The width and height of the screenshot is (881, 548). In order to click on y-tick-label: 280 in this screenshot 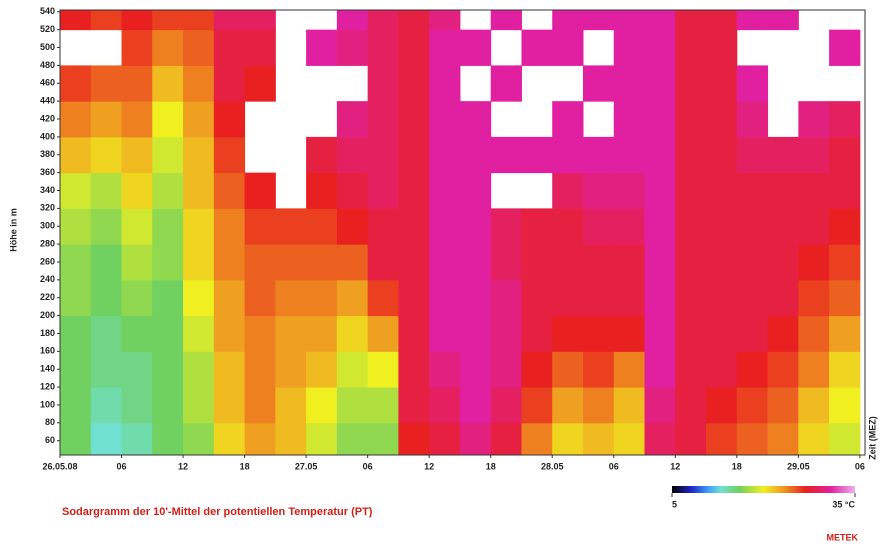, I will do `click(47, 243)`.